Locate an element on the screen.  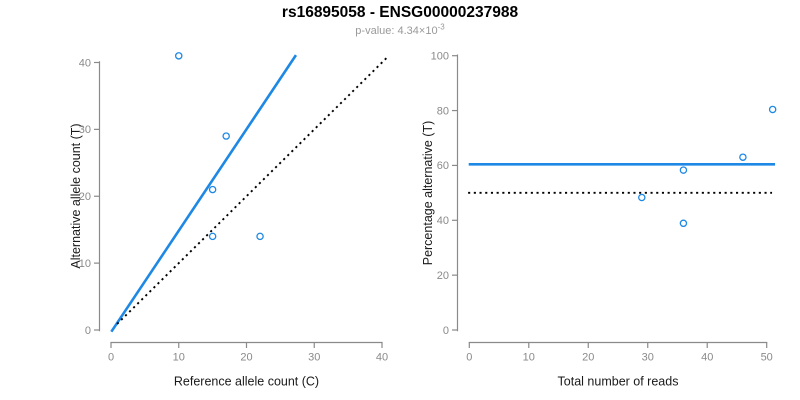
y-tick-label: 10 is located at coordinates (85, 264).